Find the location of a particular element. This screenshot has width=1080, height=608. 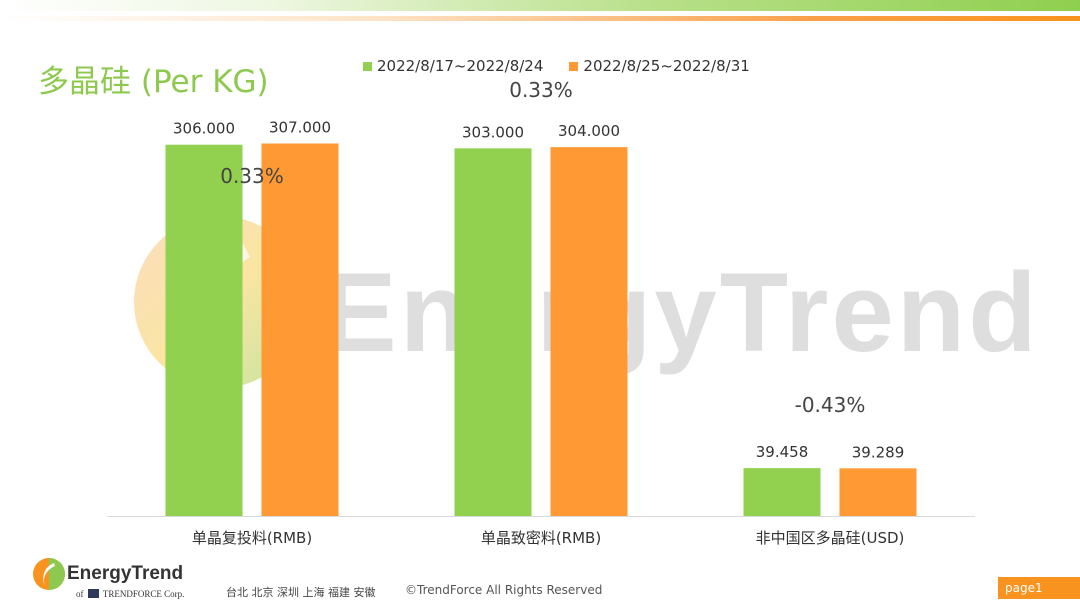

footer-sub-brand: of TRENDFORCE Corp. is located at coordinates (130, 594).